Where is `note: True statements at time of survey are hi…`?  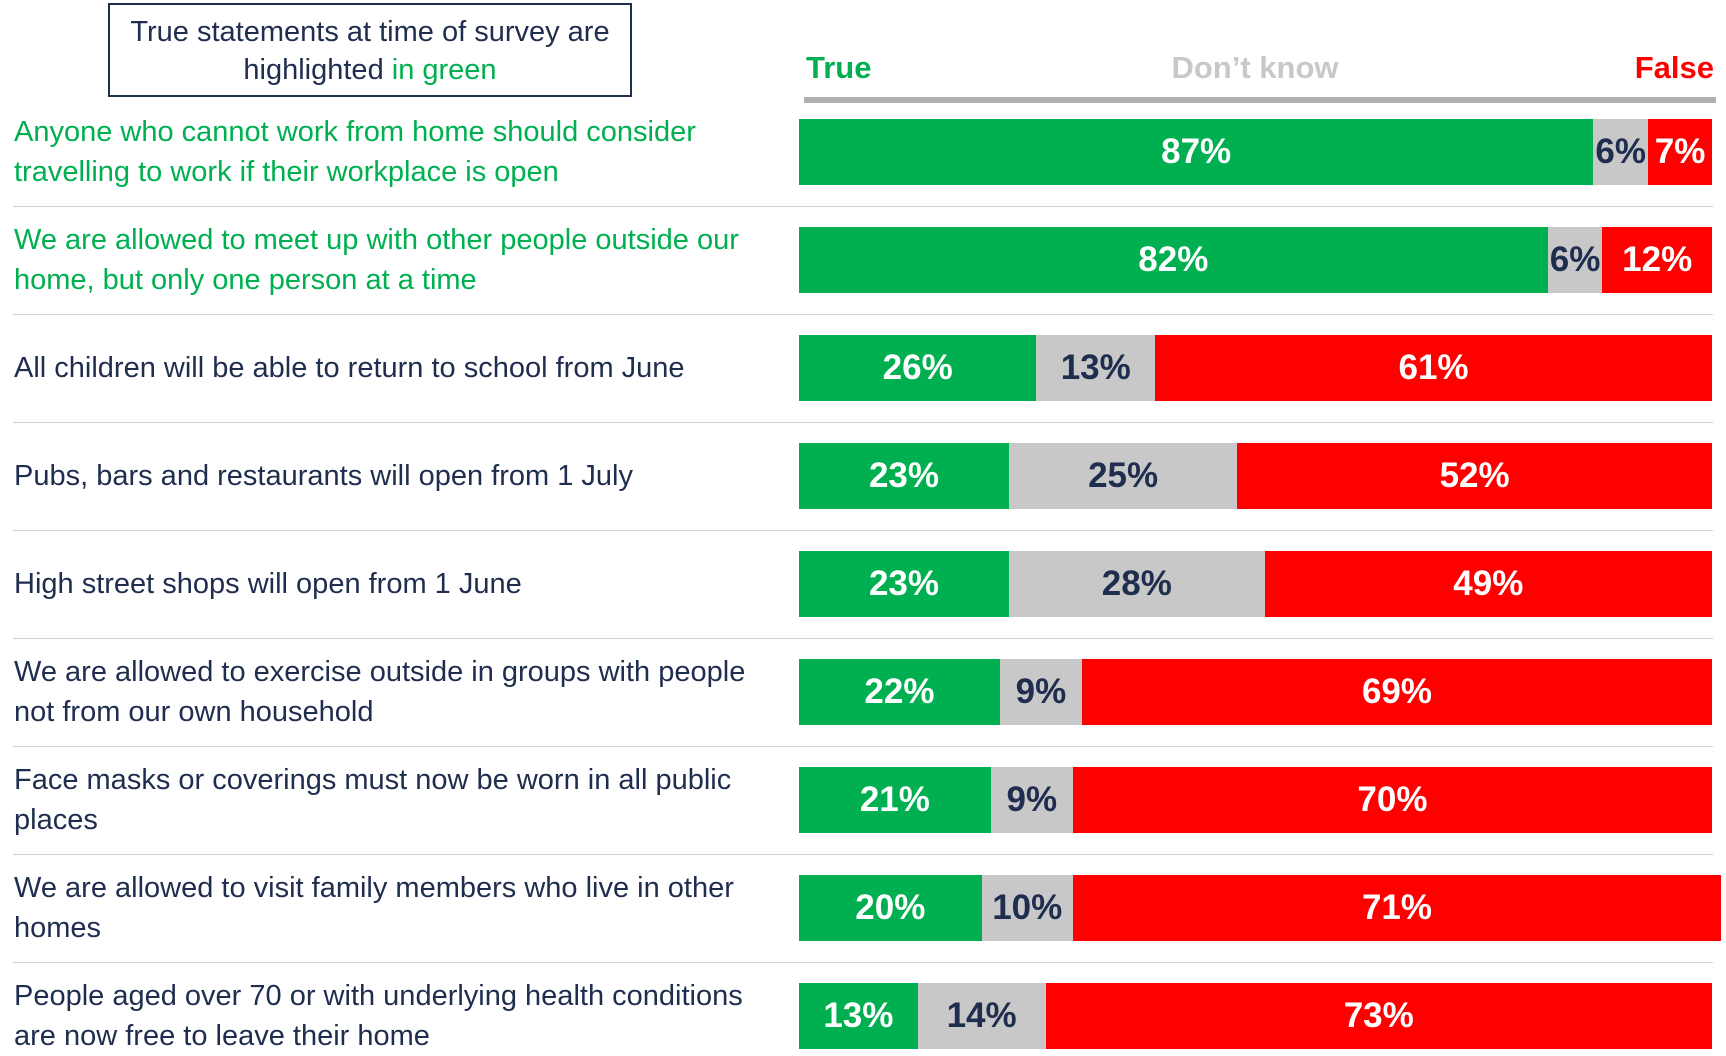 note: True statements at time of survey are hi… is located at coordinates (370, 51).